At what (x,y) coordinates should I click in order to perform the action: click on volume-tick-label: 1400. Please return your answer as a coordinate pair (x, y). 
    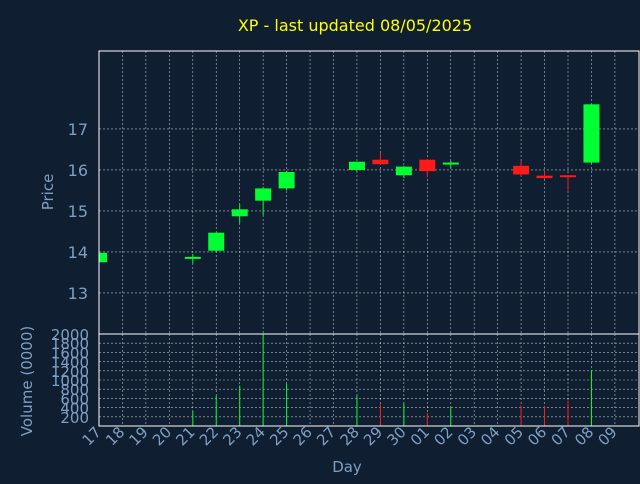
    Looking at the image, I should click on (70, 363).